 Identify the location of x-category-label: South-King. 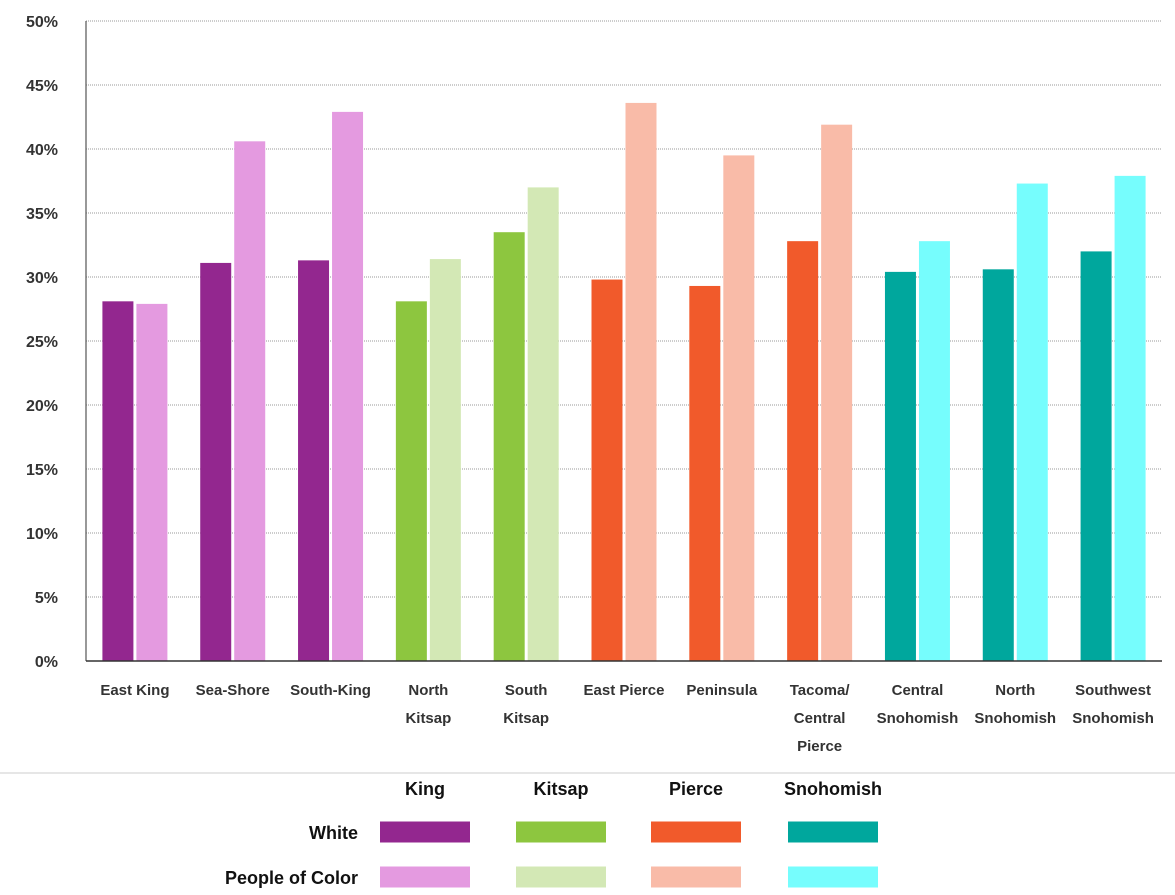
(330, 690).